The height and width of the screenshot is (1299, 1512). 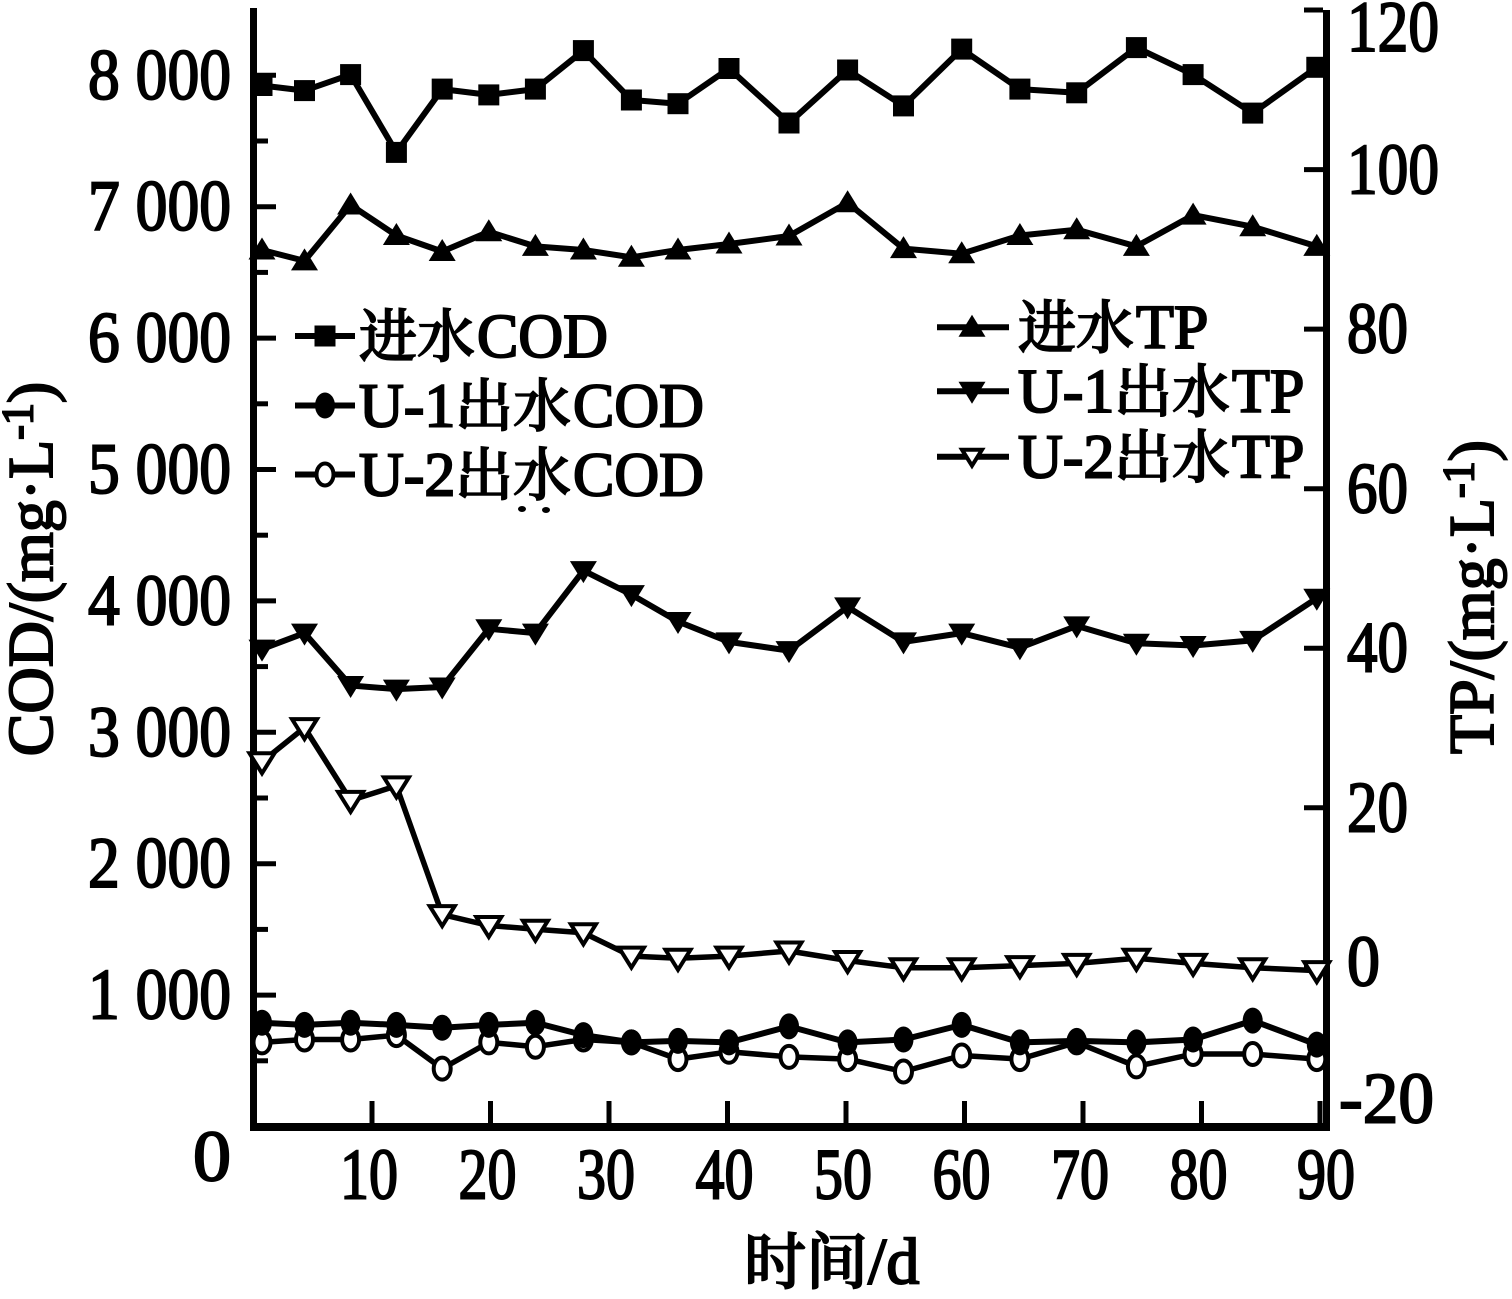 I want to click on svg-text: 3 000, so click(x=159, y=732).